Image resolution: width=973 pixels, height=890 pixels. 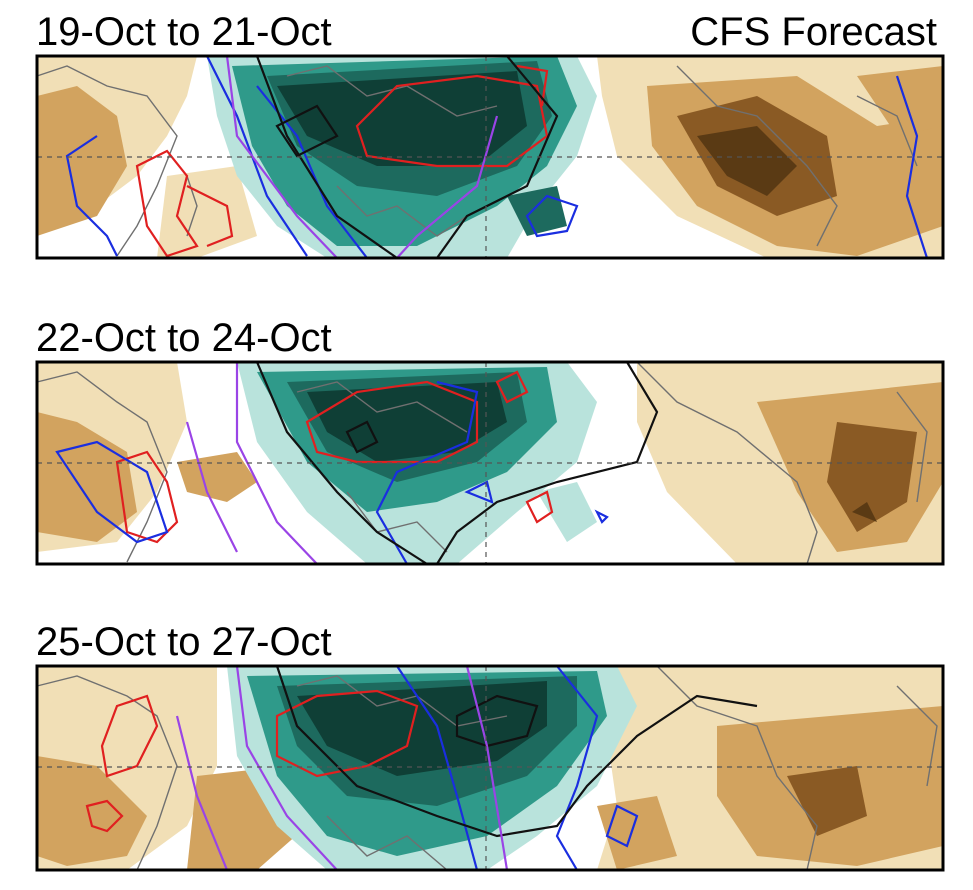 What do you see at coordinates (813, 32) in the screenshot?
I see `forecast-label: CFS Forecast` at bounding box center [813, 32].